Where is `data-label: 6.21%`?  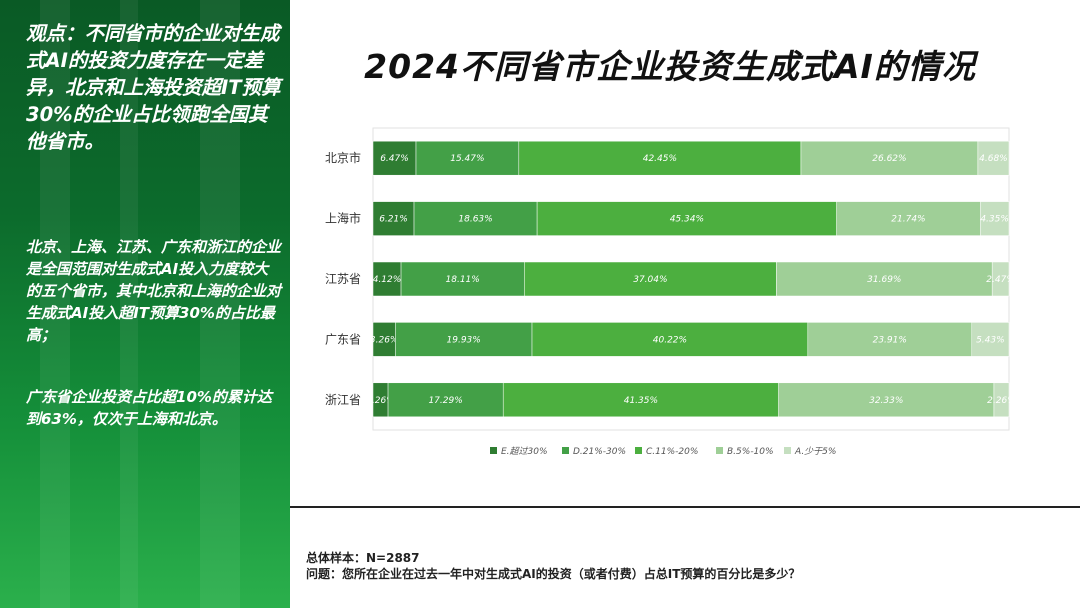
data-label: 6.21% is located at coordinates (393, 220).